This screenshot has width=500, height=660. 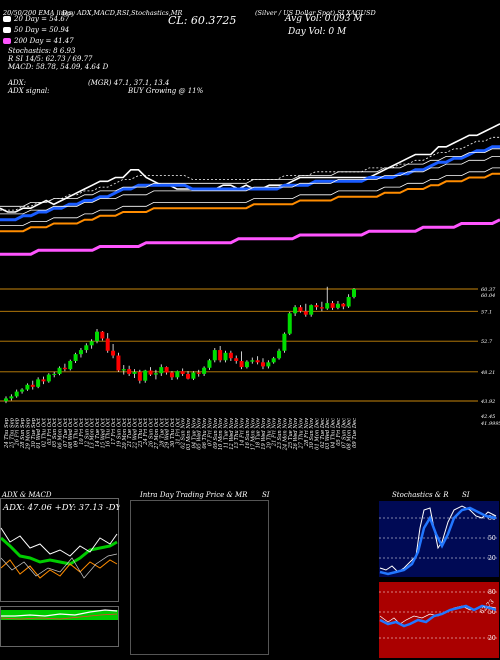 I want to click on x-tick-label: 28 Tue Oct, so click(x=162, y=432).